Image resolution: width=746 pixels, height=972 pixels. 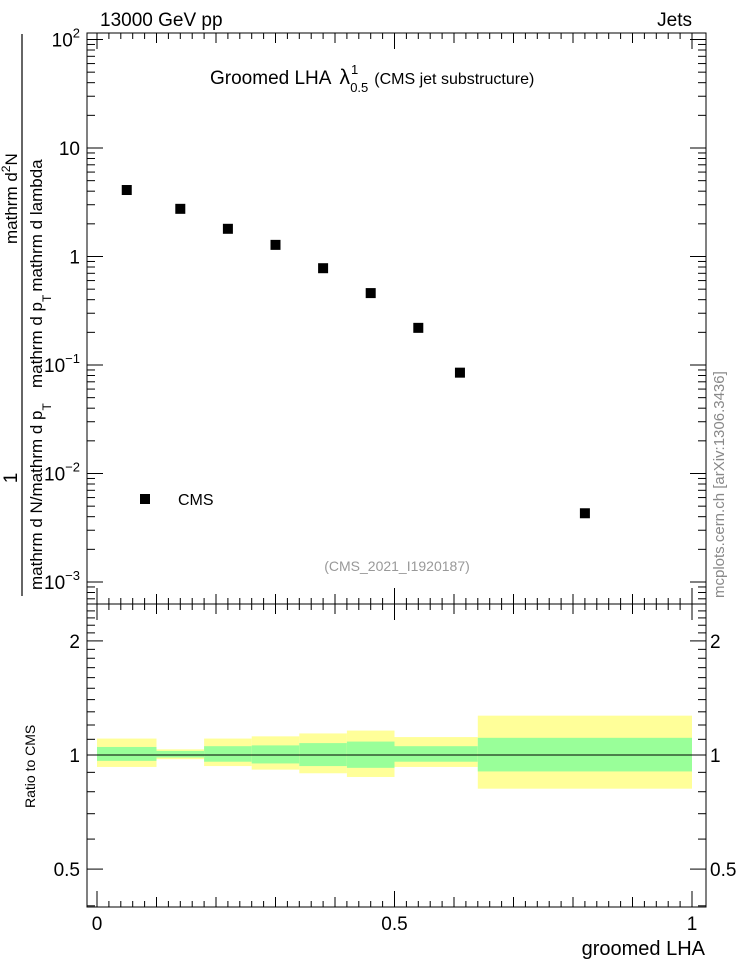 I want to click on ylabel-part-dpt: mathrm d p, so click(x=36, y=453).